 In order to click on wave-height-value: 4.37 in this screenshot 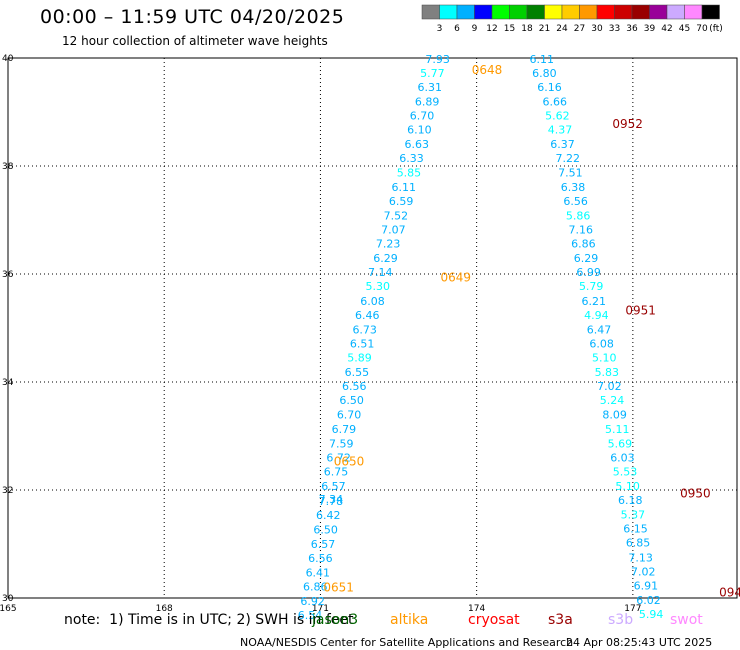, I will do `click(560, 130)`.